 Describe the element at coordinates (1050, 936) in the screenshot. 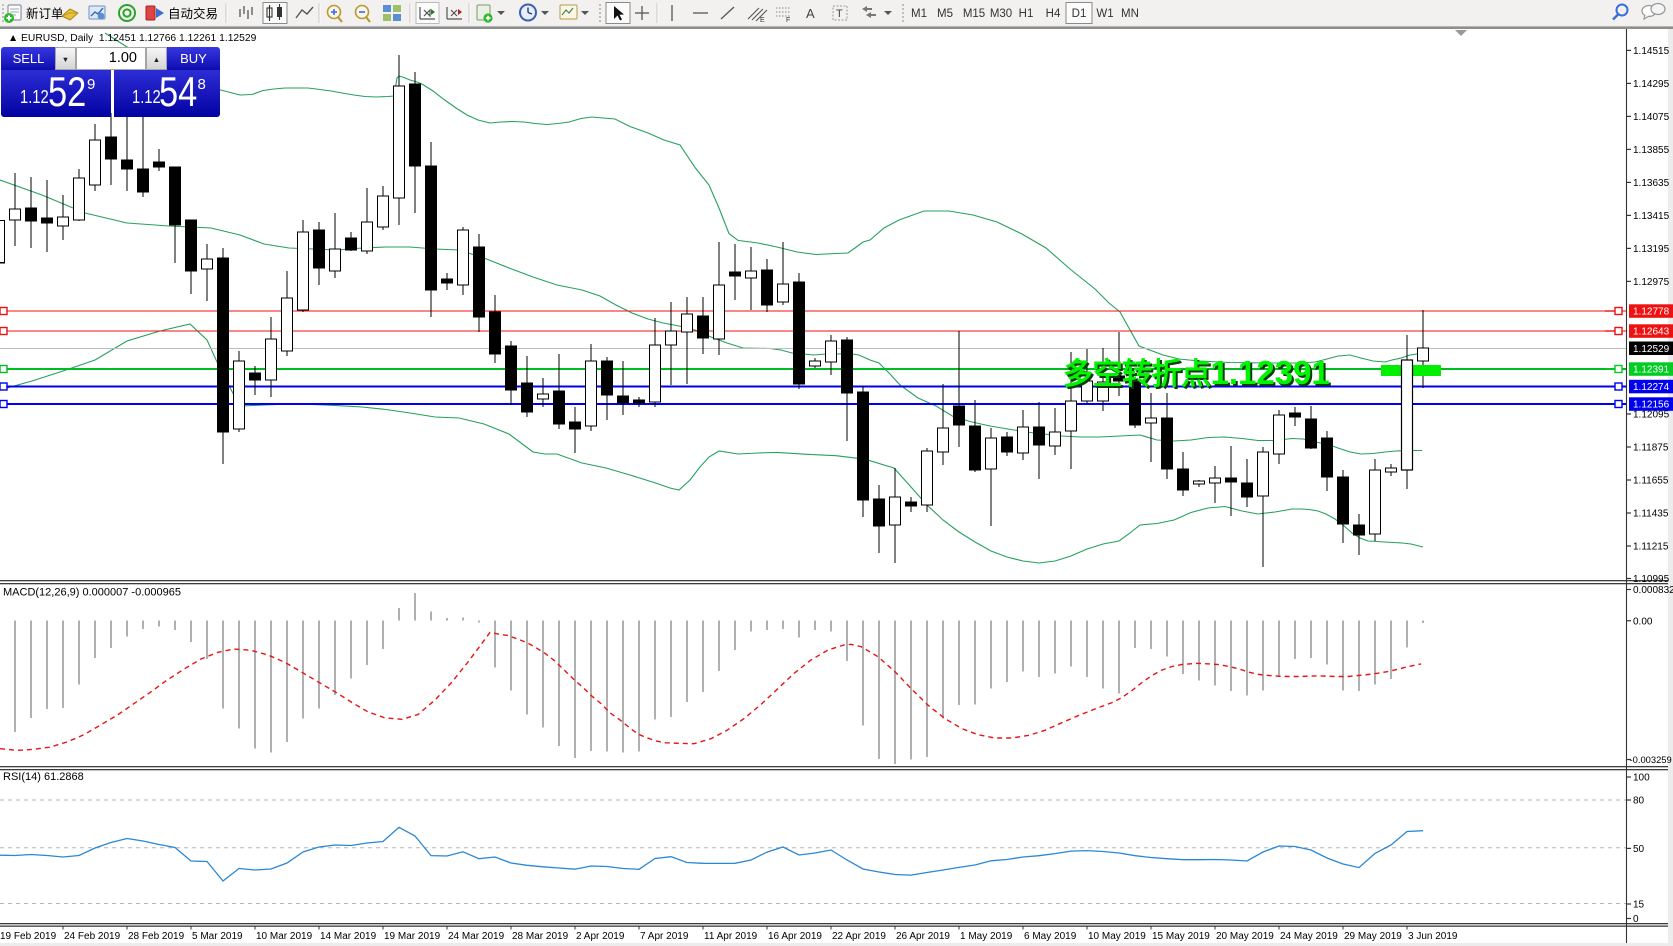

I see `svg-text: 6 May 2019` at that location.